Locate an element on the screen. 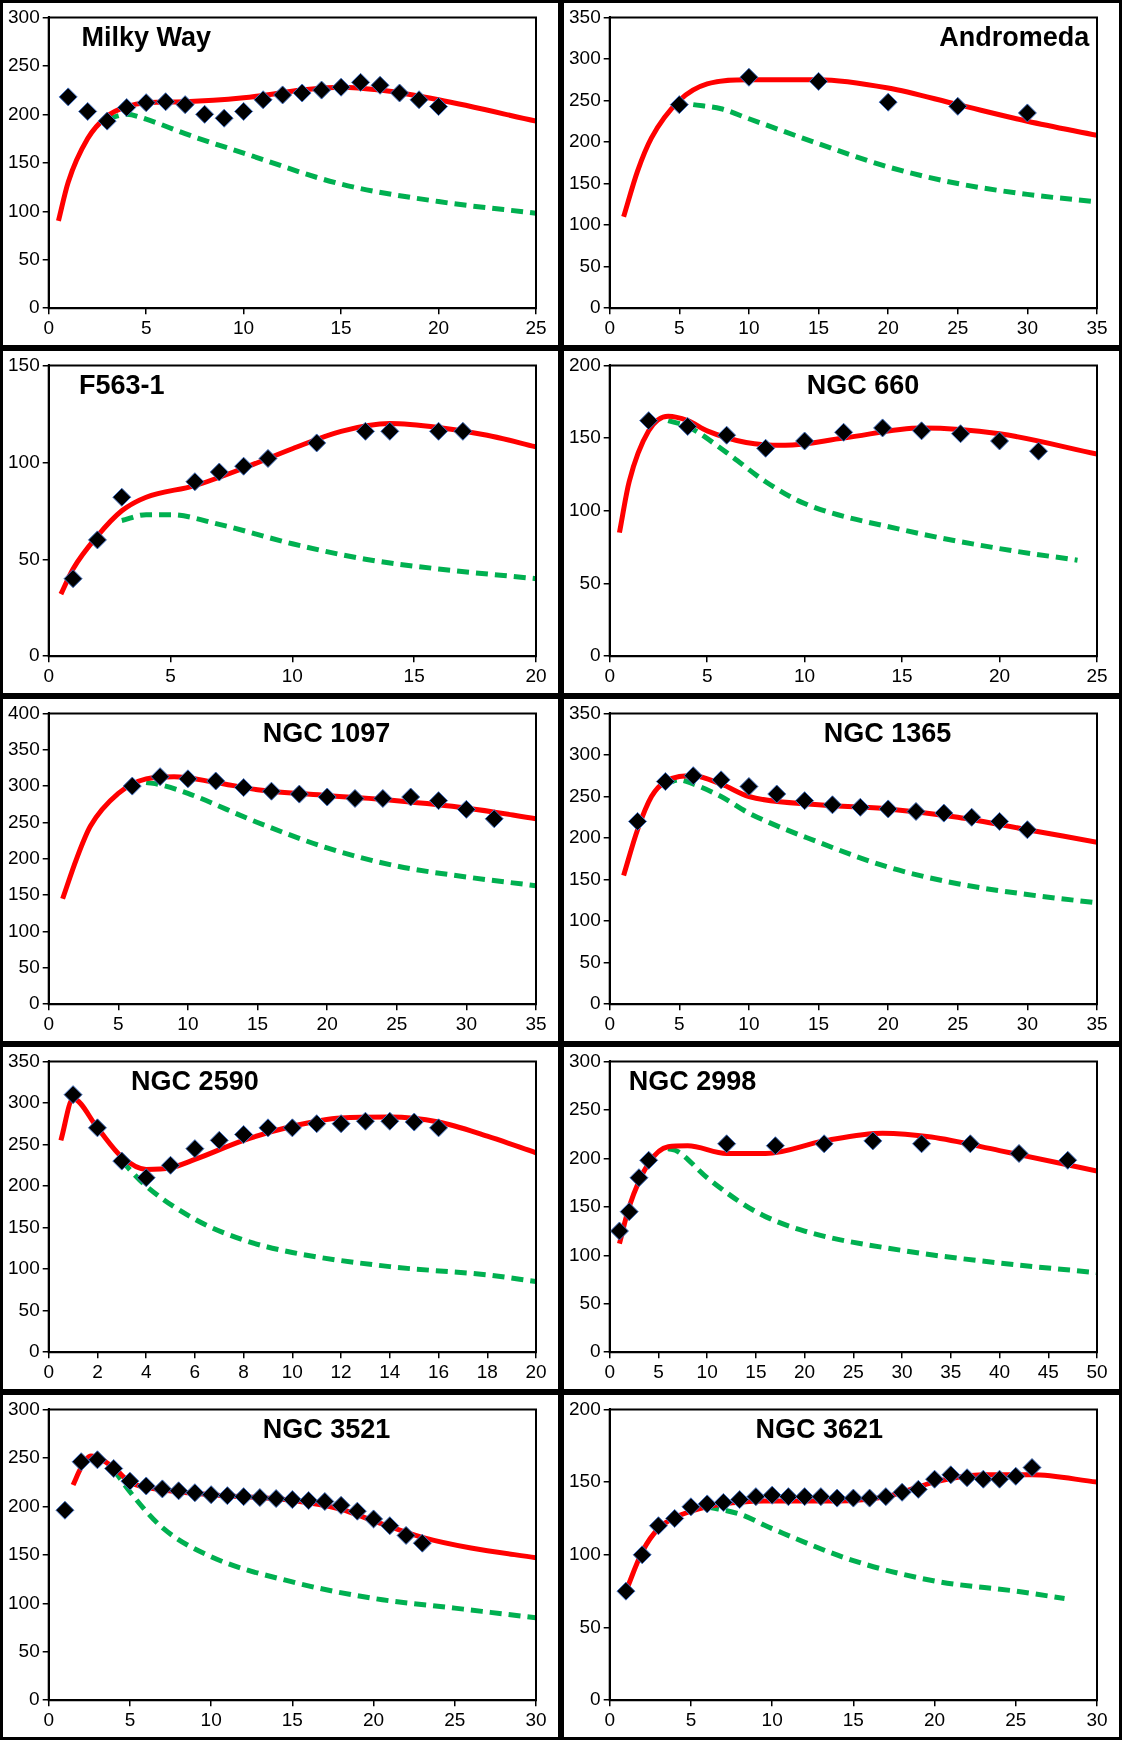 The height and width of the screenshot is (1740, 1122). x-tick-label: 14 is located at coordinates (390, 1371).